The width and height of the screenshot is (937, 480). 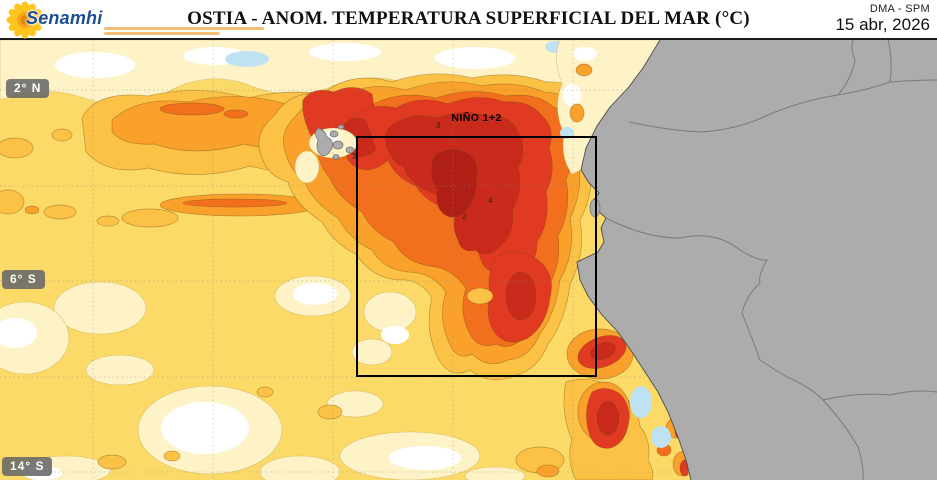 I want to click on nino-1-2-region-box, so click(x=476, y=256).